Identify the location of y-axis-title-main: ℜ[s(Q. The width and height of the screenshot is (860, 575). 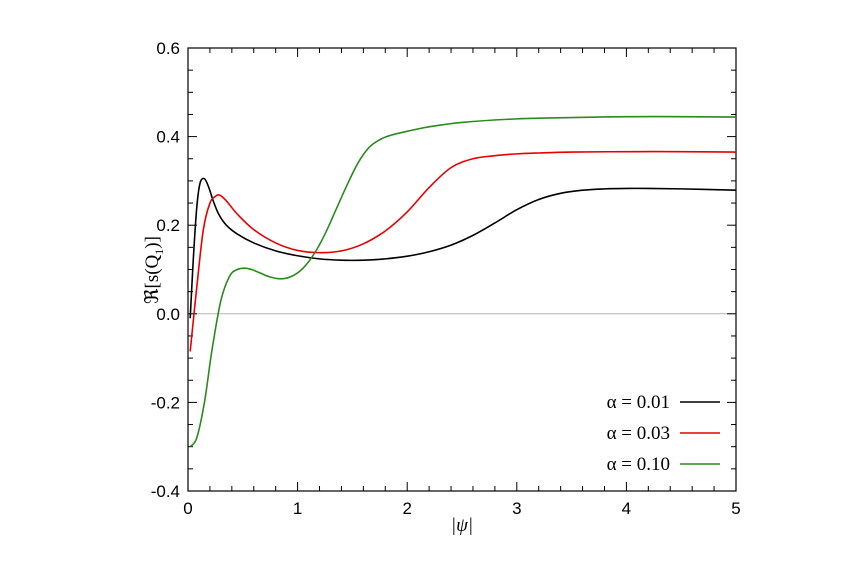
(152, 279).